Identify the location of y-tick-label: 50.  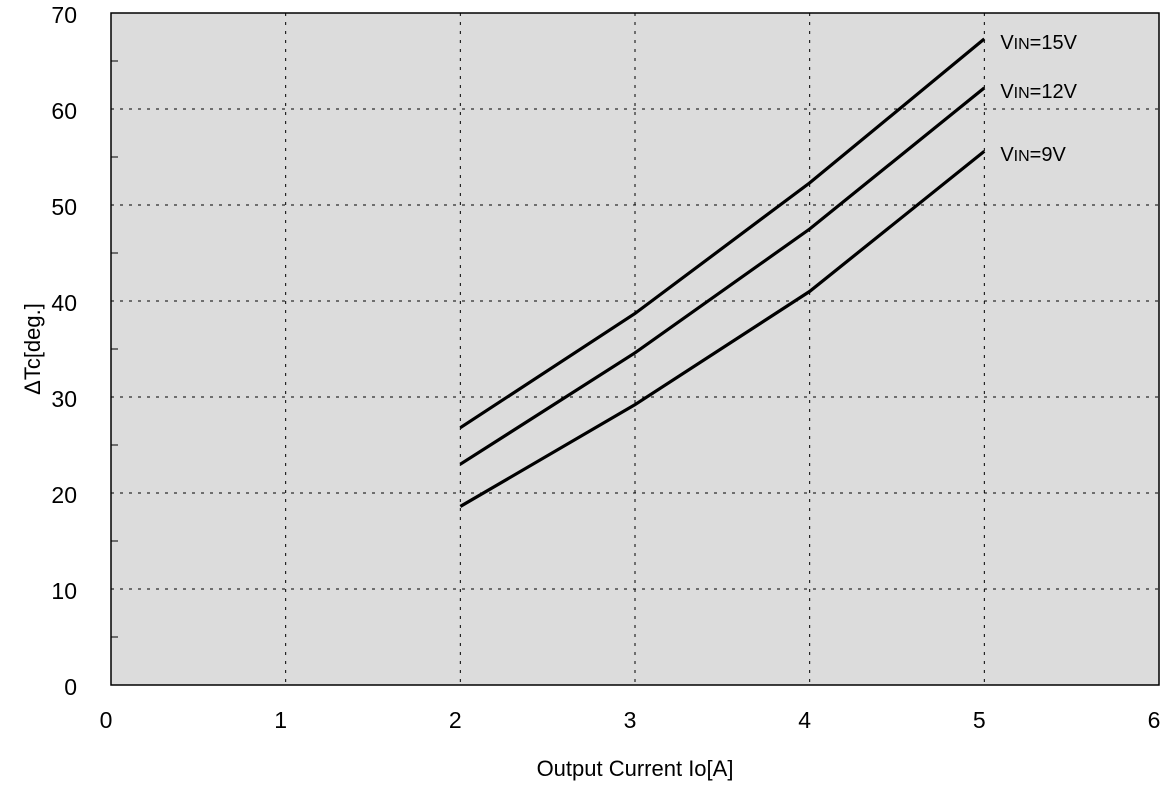
(64, 207).